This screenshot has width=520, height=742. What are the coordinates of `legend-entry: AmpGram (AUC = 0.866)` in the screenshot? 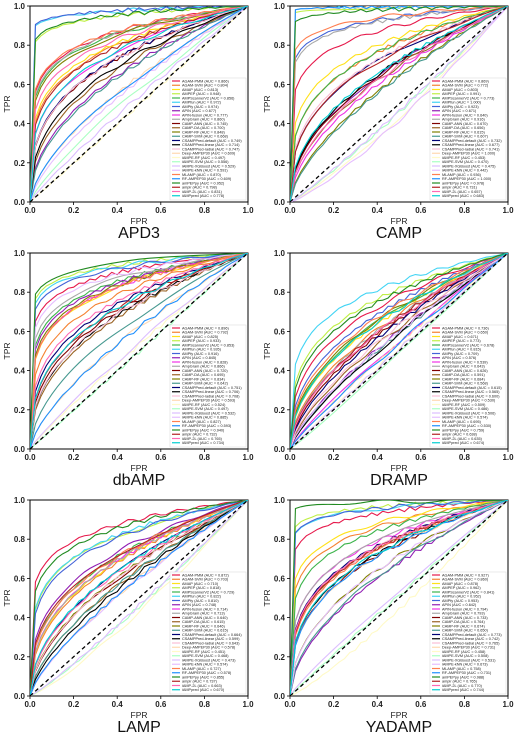 It's located at (203, 367).